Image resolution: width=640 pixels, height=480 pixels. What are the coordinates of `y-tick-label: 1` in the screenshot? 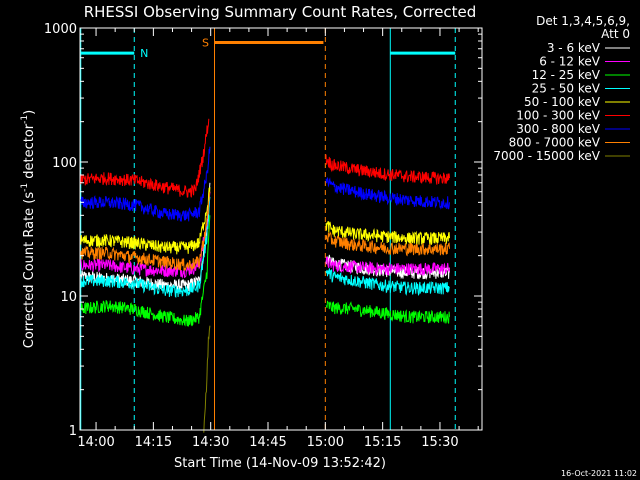 It's located at (73, 431).